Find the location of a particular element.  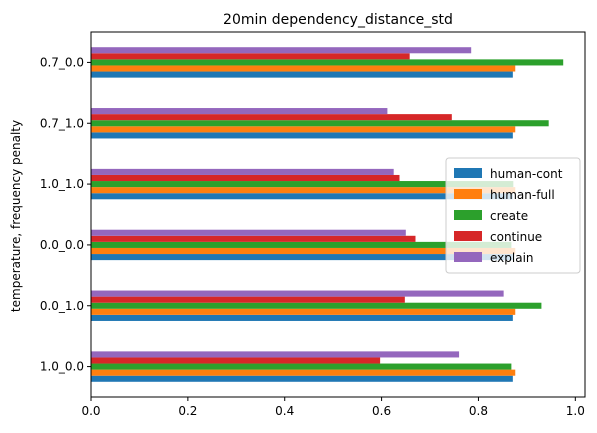

bar-human-full-1.0_0.0 is located at coordinates (303, 372).